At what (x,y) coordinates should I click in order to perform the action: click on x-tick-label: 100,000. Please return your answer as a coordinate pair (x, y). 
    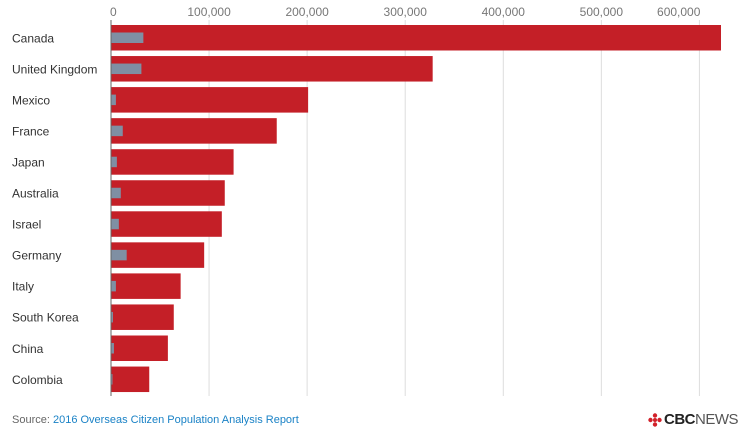
    Looking at the image, I should click on (209, 12).